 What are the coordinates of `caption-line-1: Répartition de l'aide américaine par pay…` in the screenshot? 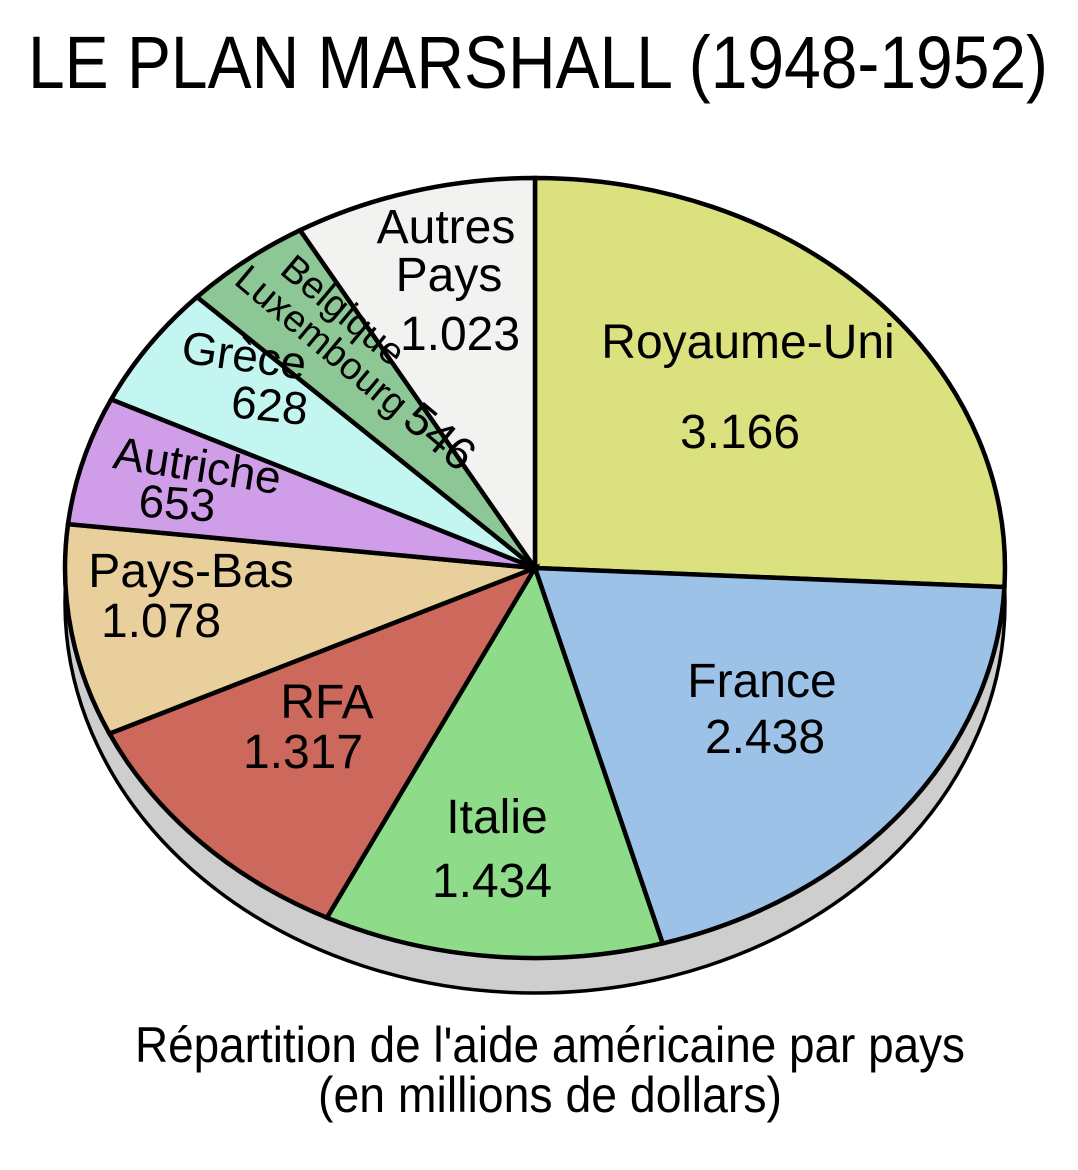 It's located at (550, 1045).